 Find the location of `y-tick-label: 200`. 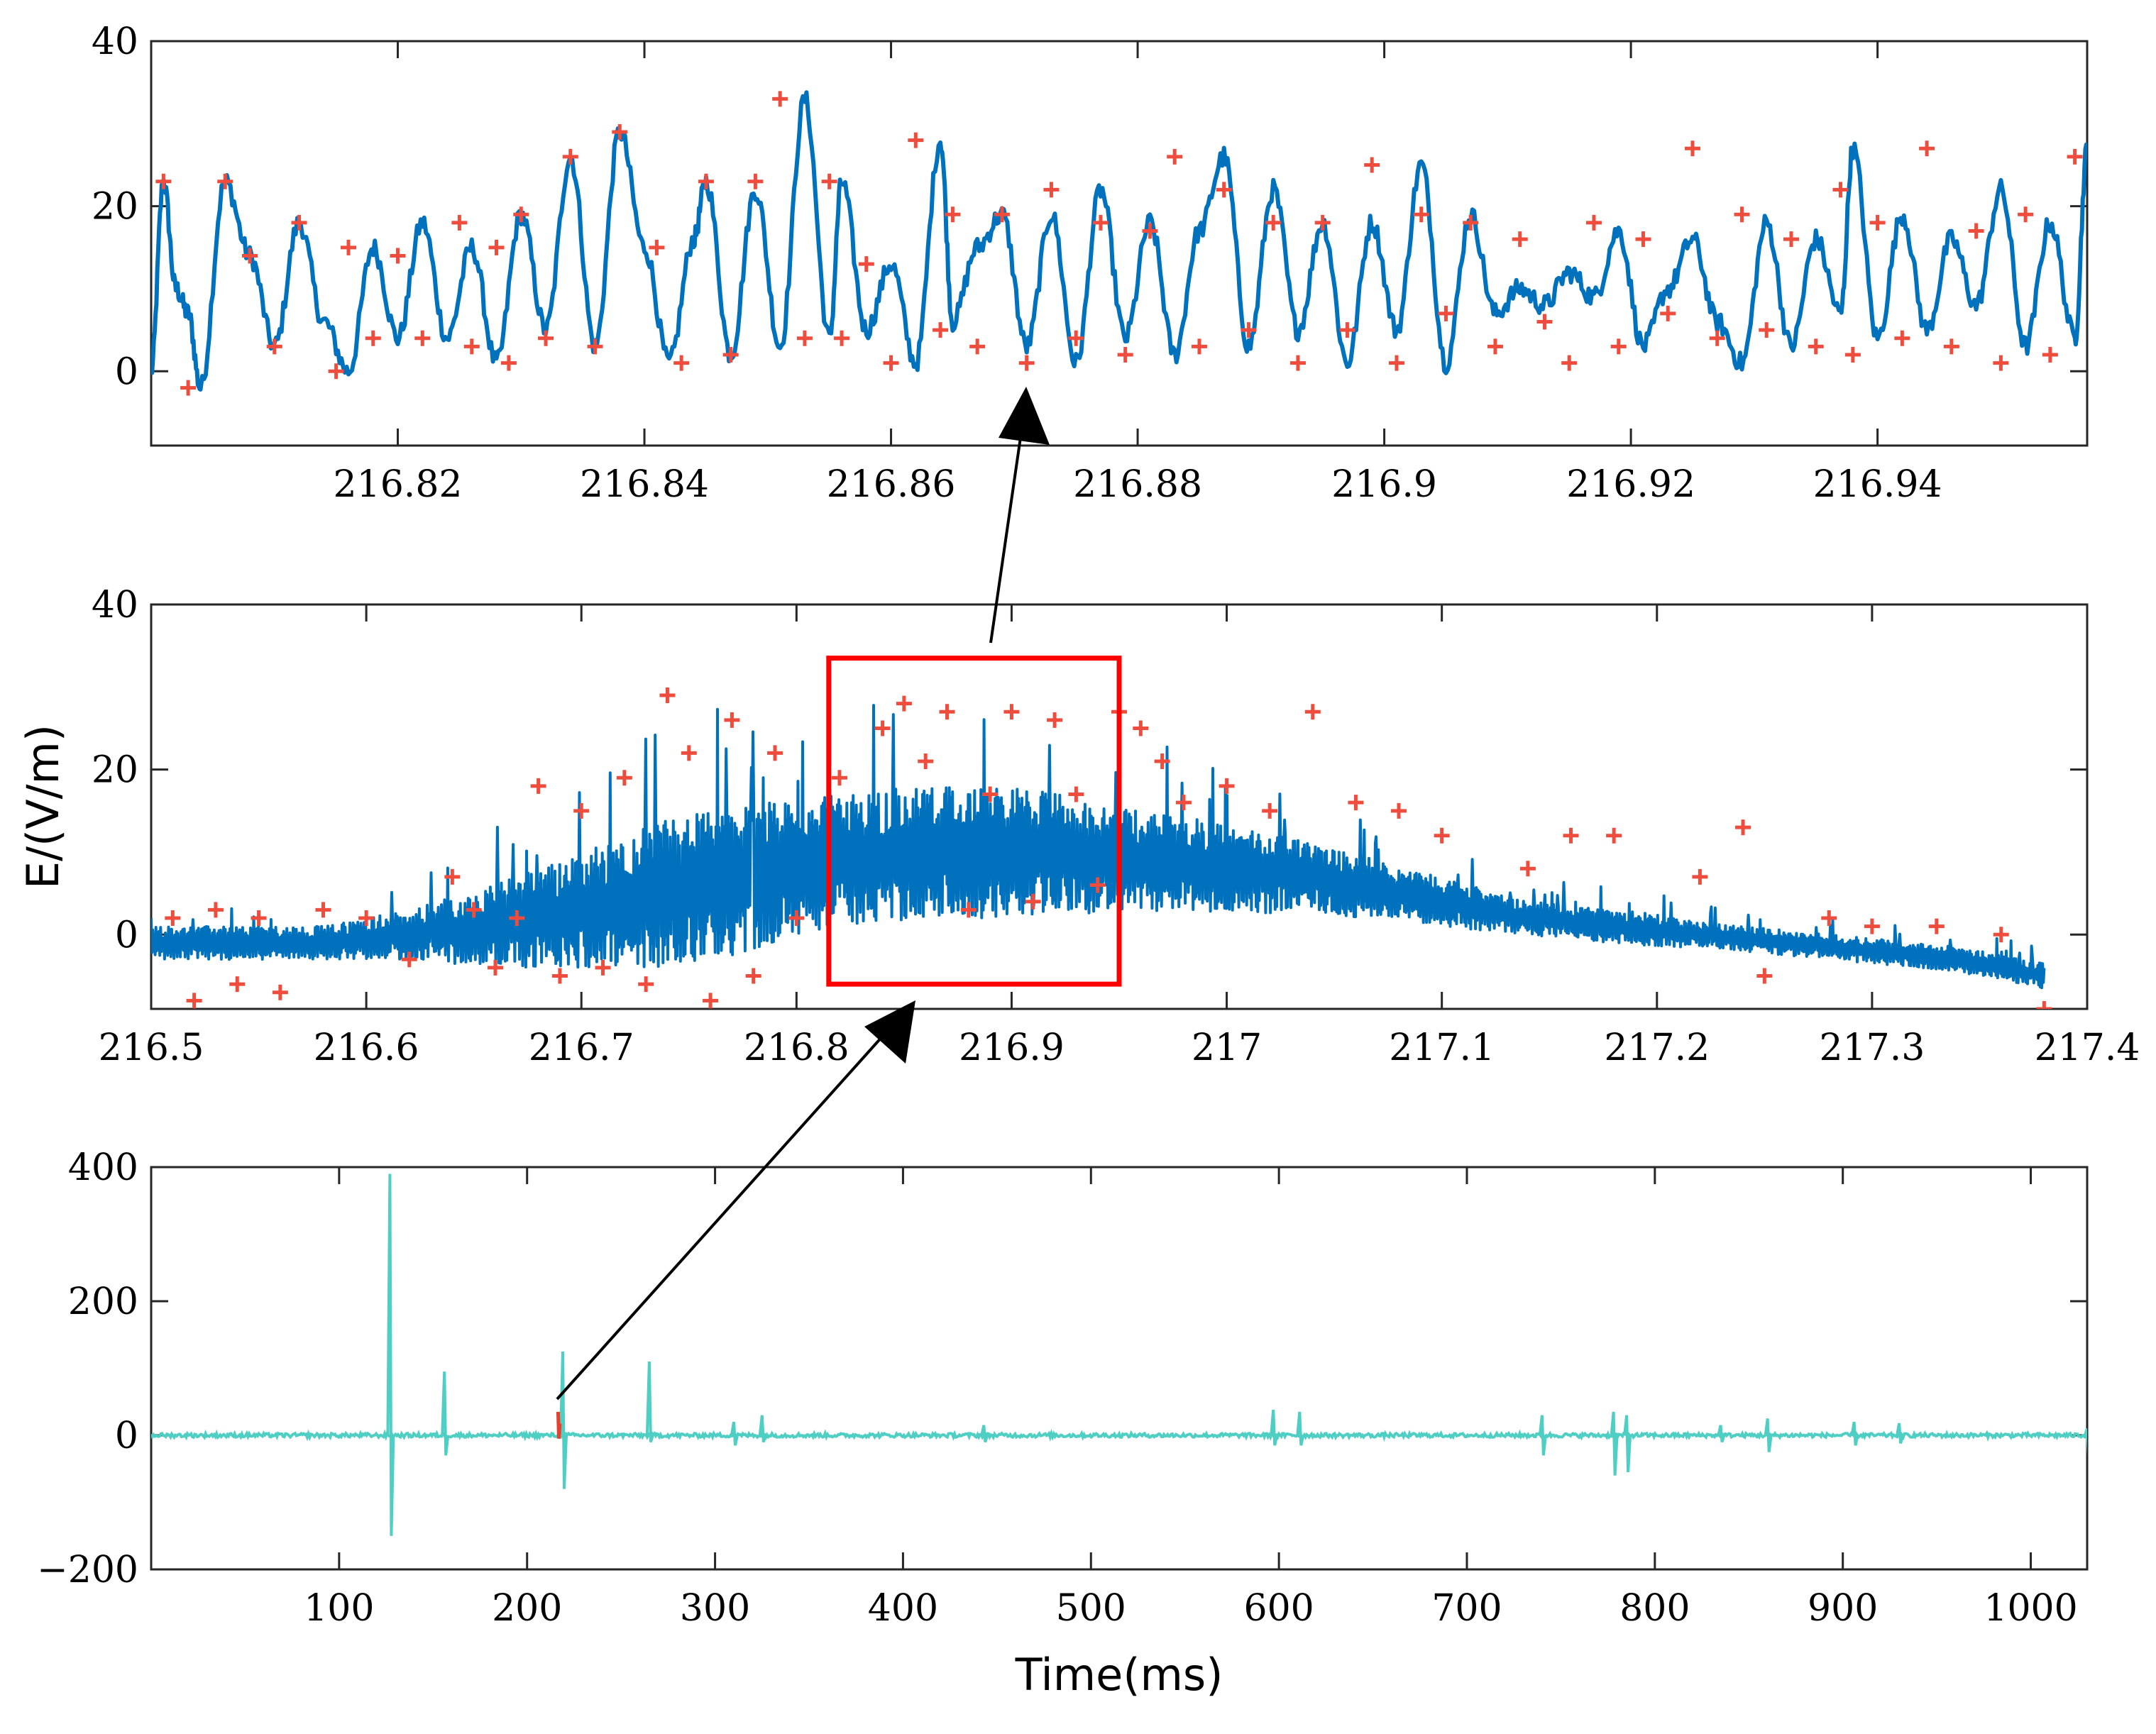

y-tick-label: 200 is located at coordinates (103, 1302).